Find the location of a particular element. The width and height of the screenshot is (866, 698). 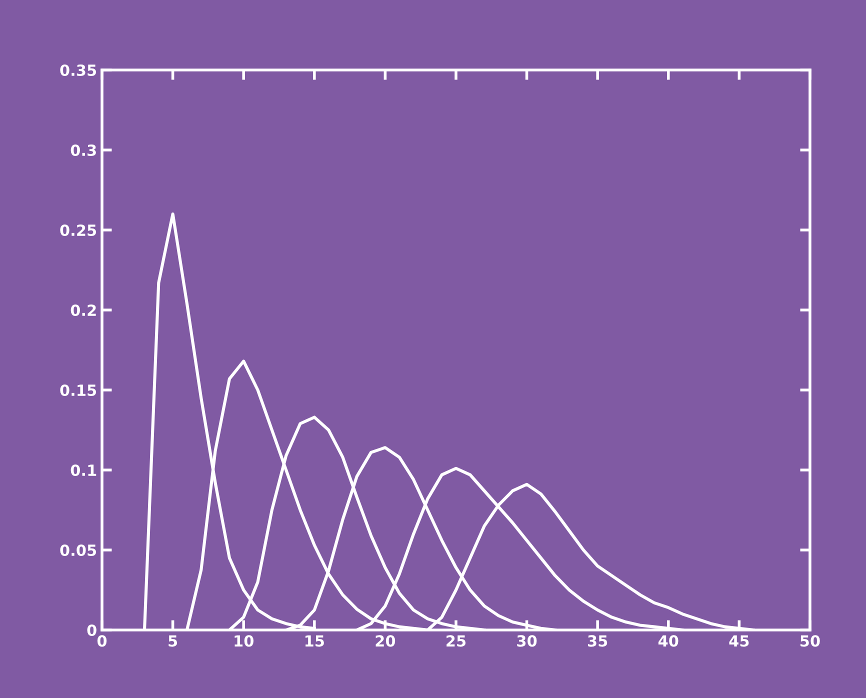

y-tick-label: 0.1 is located at coordinates (83, 470).